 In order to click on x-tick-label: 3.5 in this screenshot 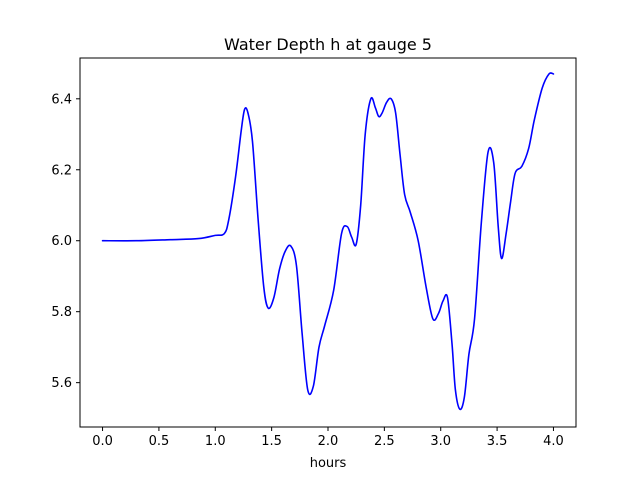, I will do `click(497, 441)`.